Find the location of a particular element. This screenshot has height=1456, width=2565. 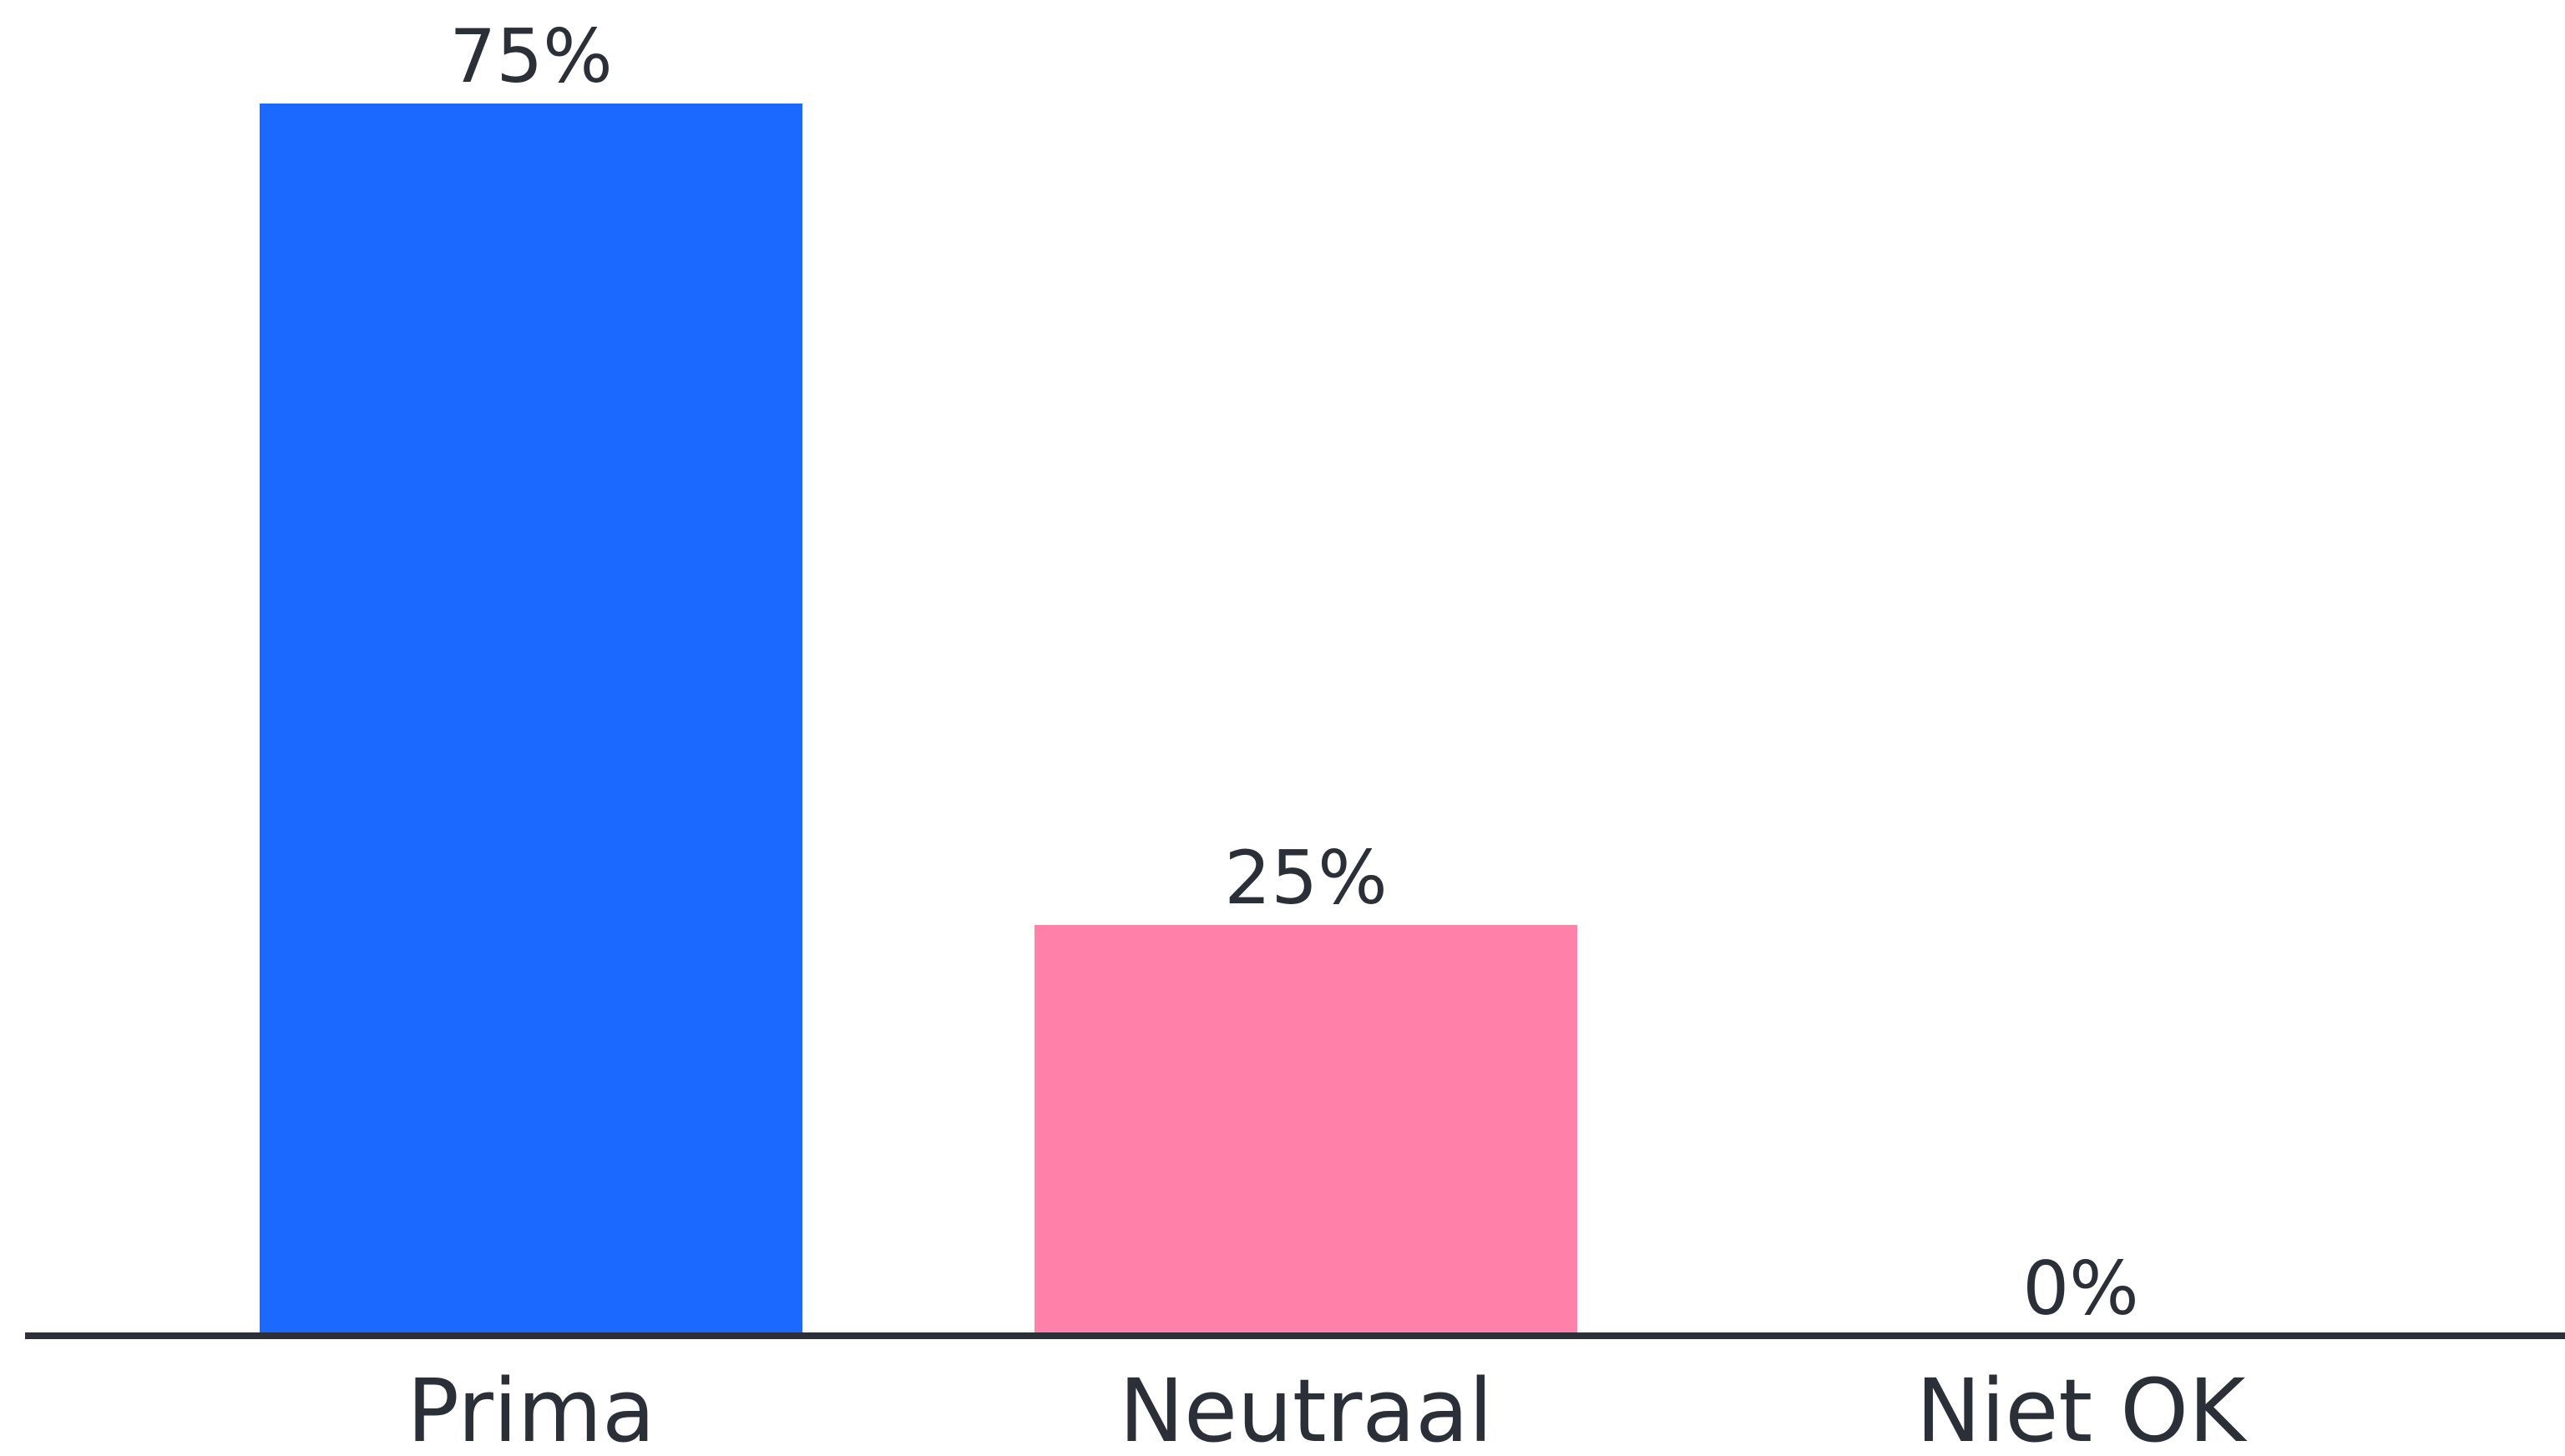

value-label-niet-ok: 0% is located at coordinates (2080, 1289).